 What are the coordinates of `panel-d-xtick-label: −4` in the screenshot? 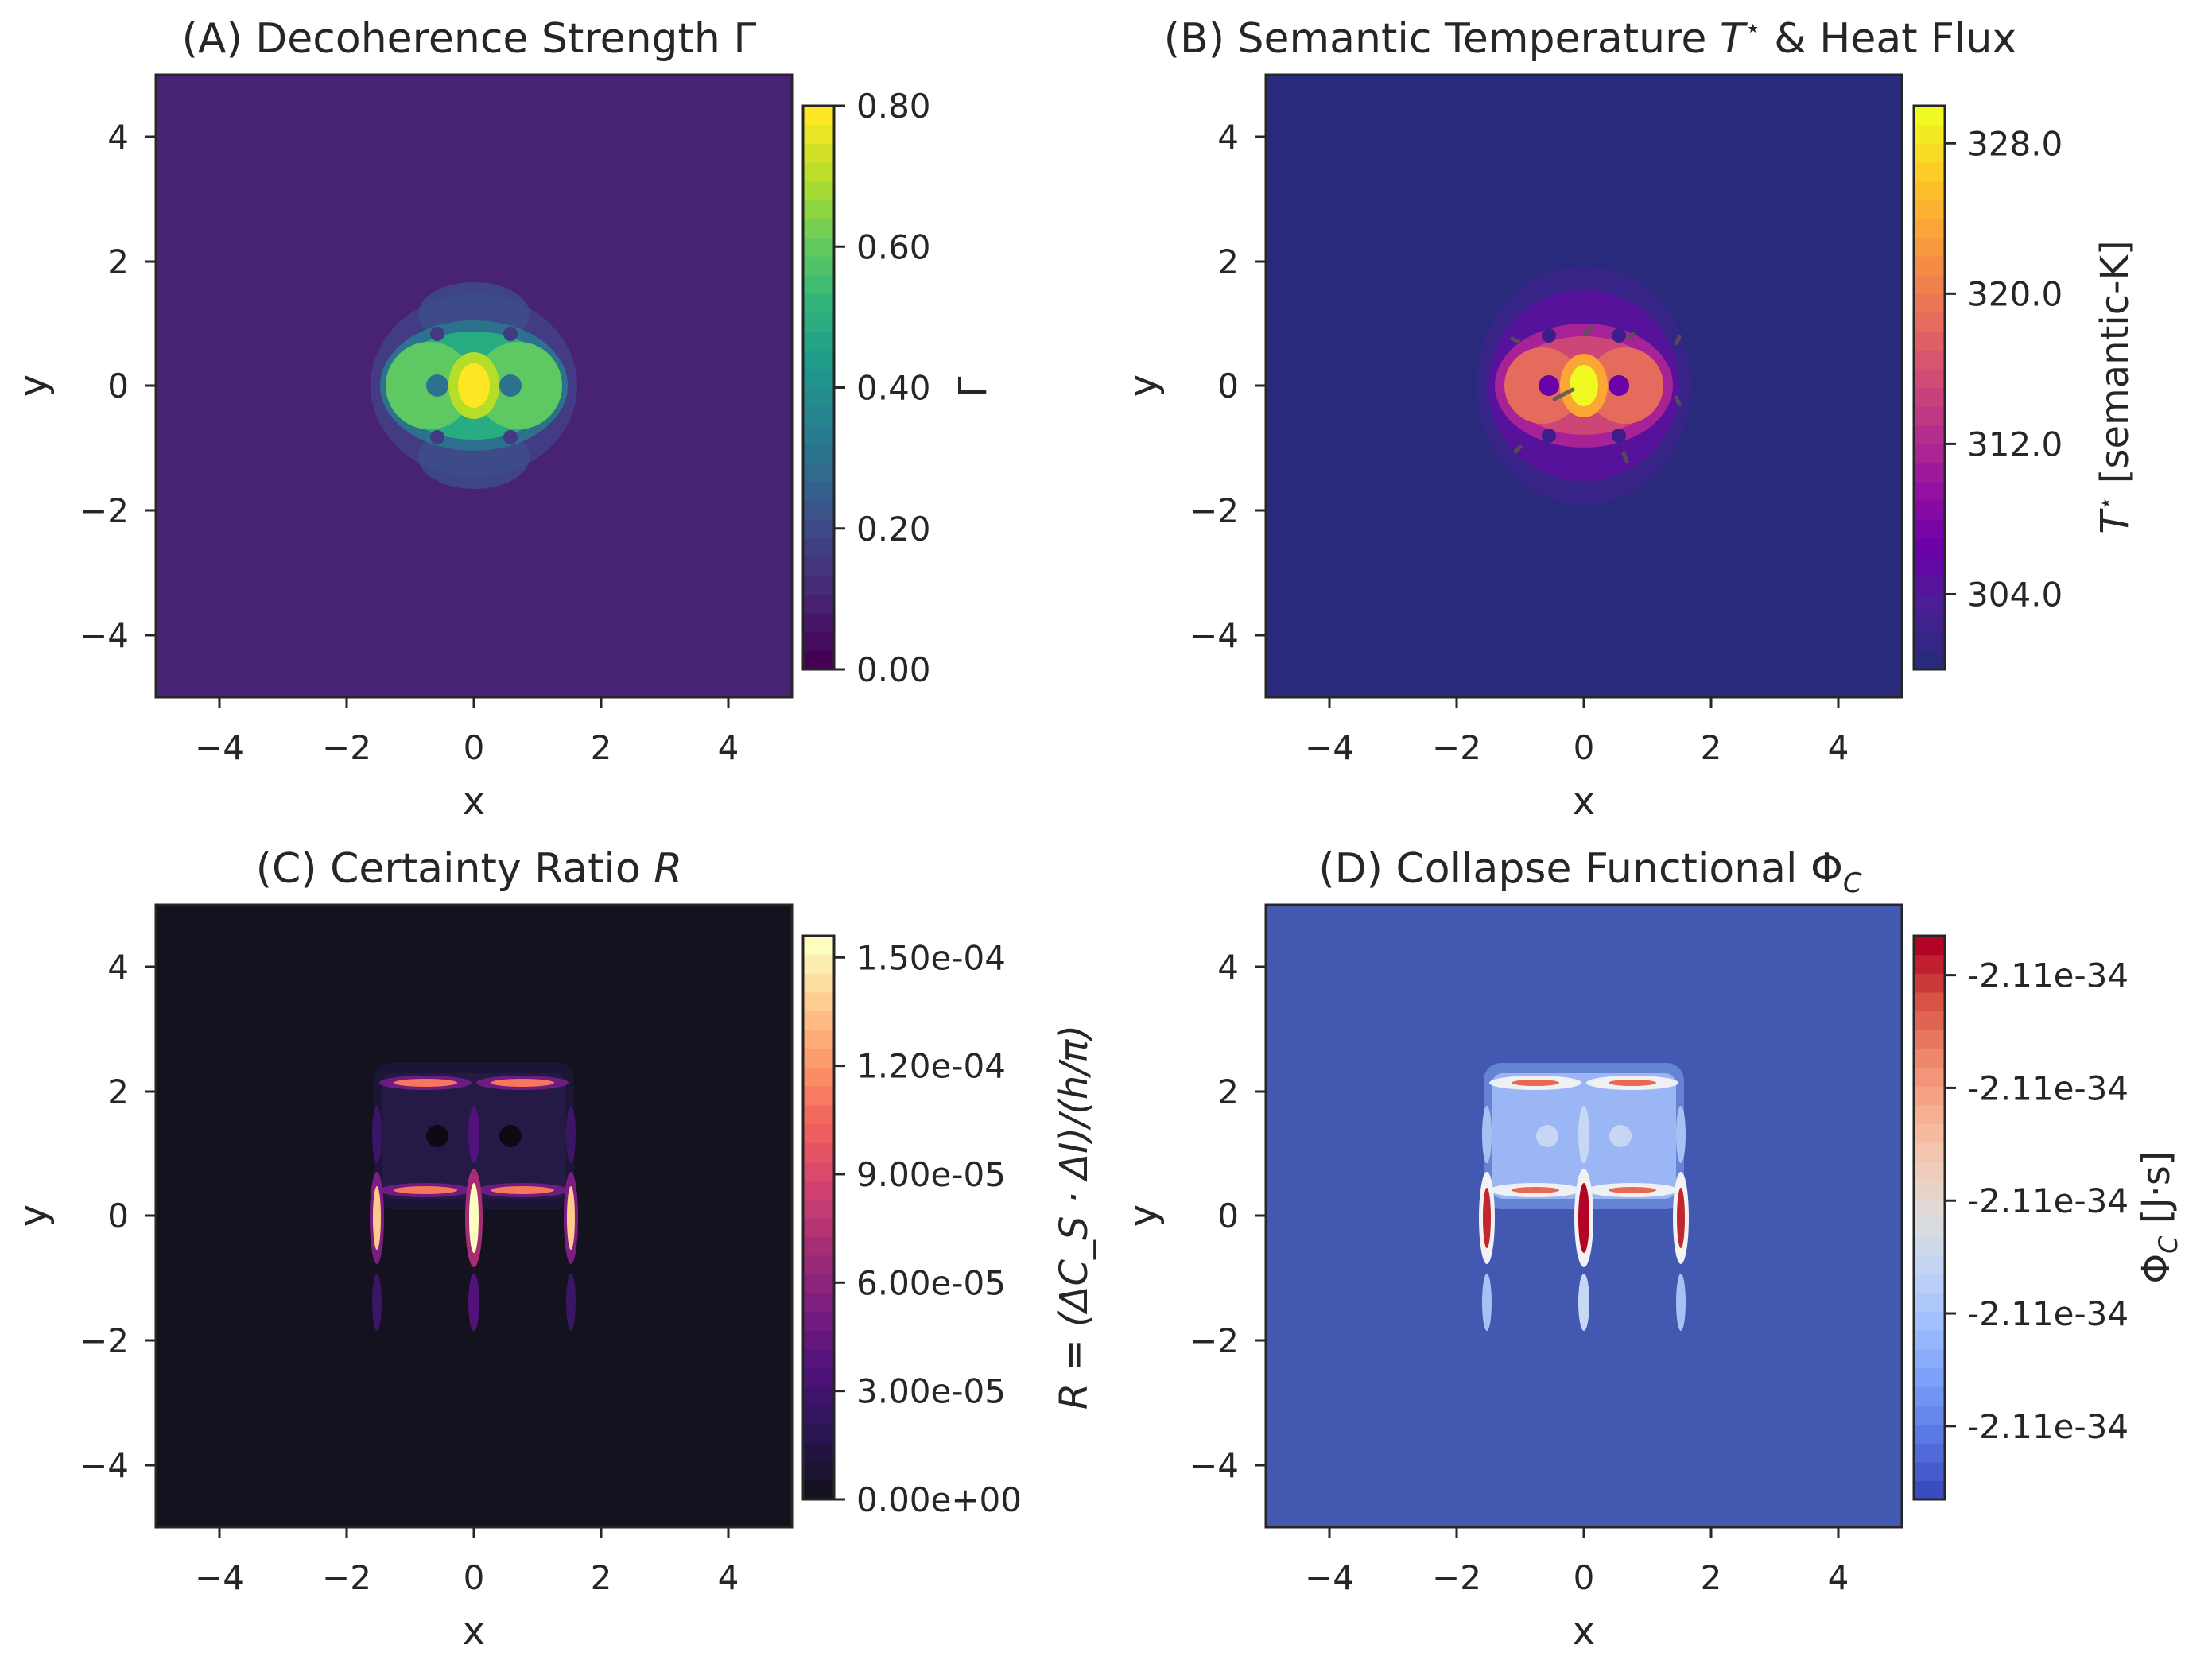 It's located at (1329, 1577).